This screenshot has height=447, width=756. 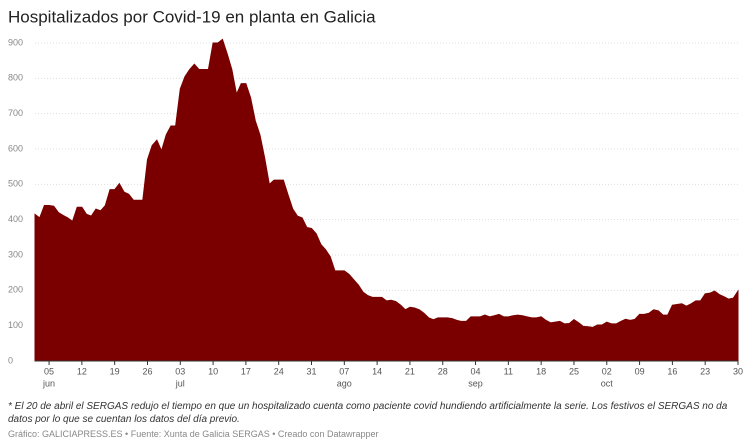 I want to click on month-label: oct, so click(x=607, y=383).